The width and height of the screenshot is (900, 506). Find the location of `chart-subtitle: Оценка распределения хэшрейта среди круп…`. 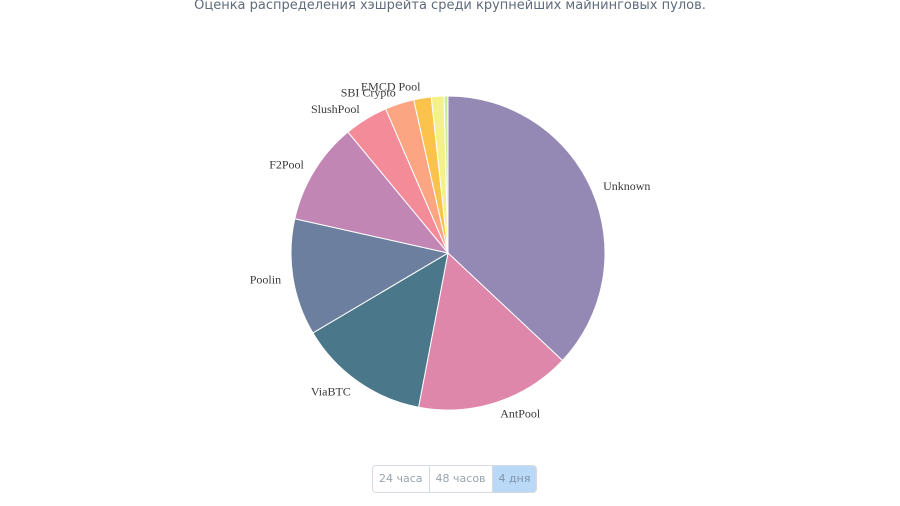

chart-subtitle: Оценка распределения хэшрейта среди круп… is located at coordinates (450, 6).